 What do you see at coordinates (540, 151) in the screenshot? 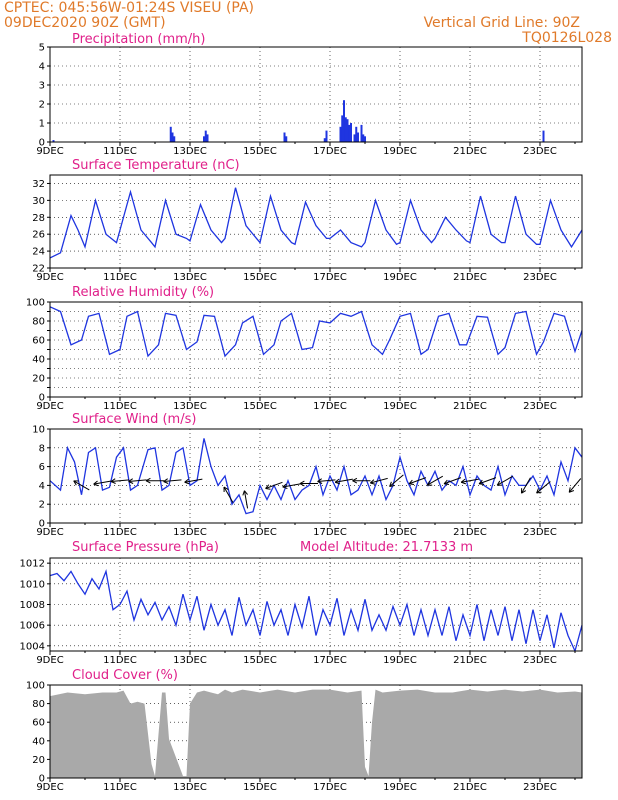
I see `precip-xtick-label: 23DEC` at bounding box center [540, 151].